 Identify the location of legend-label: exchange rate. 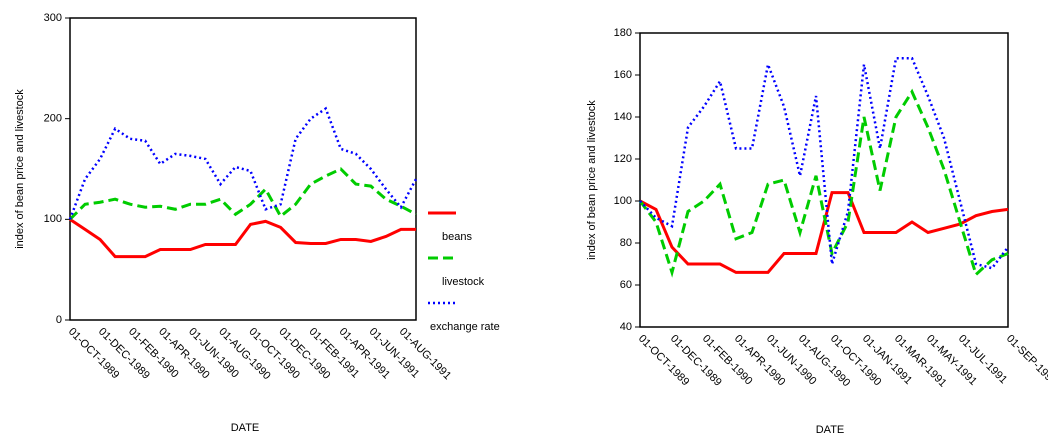
(465, 327).